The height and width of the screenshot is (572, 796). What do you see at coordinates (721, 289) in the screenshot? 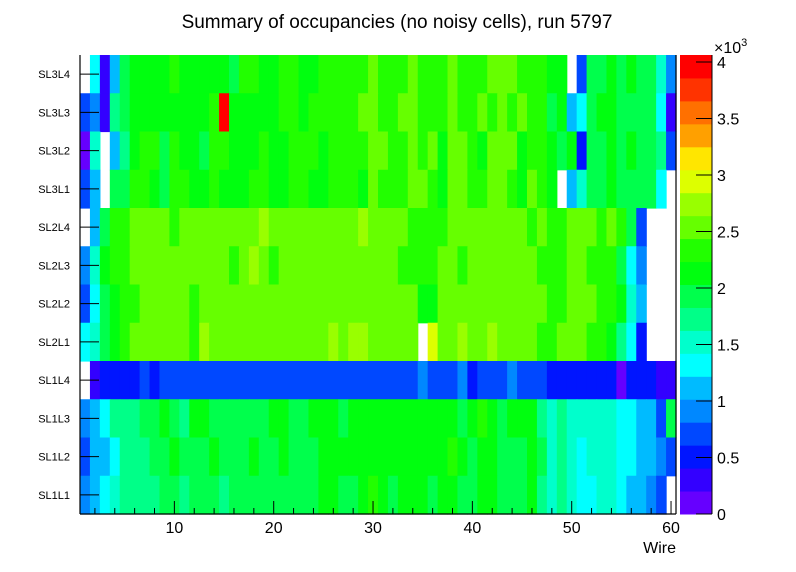
I see `color-scale-tick-label: 2` at bounding box center [721, 289].